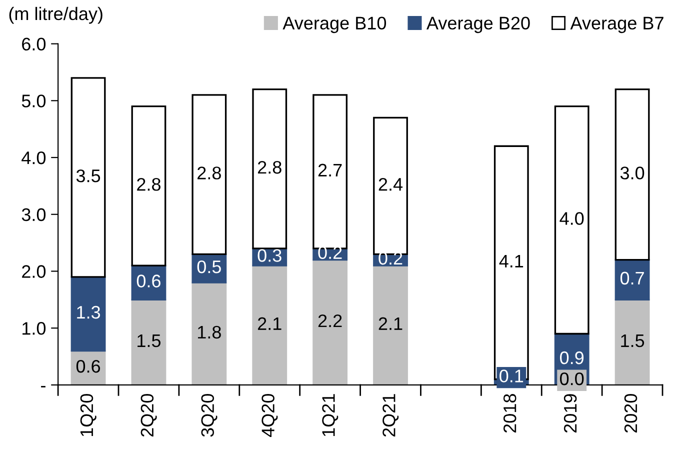  Describe the element at coordinates (88, 312) in the screenshot. I see `data-label: 1.3` at that location.